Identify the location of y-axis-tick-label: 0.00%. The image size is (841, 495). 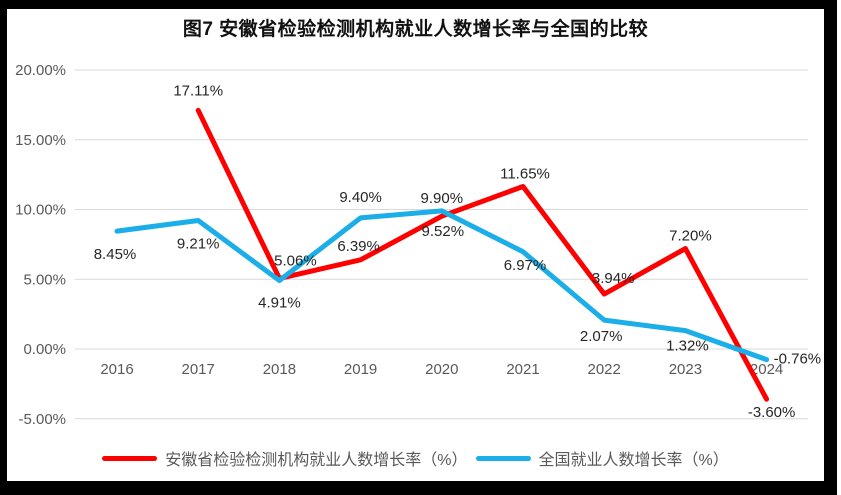
(44, 349).